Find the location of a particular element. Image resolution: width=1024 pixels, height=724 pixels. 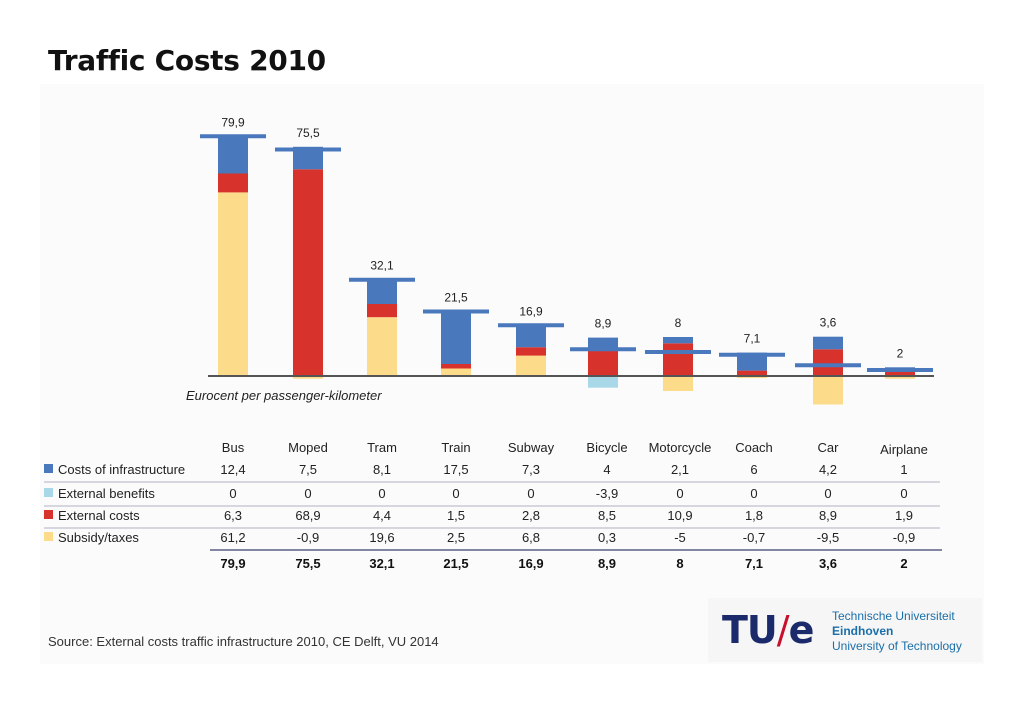

table-total: 21,5 is located at coordinates (455, 563).